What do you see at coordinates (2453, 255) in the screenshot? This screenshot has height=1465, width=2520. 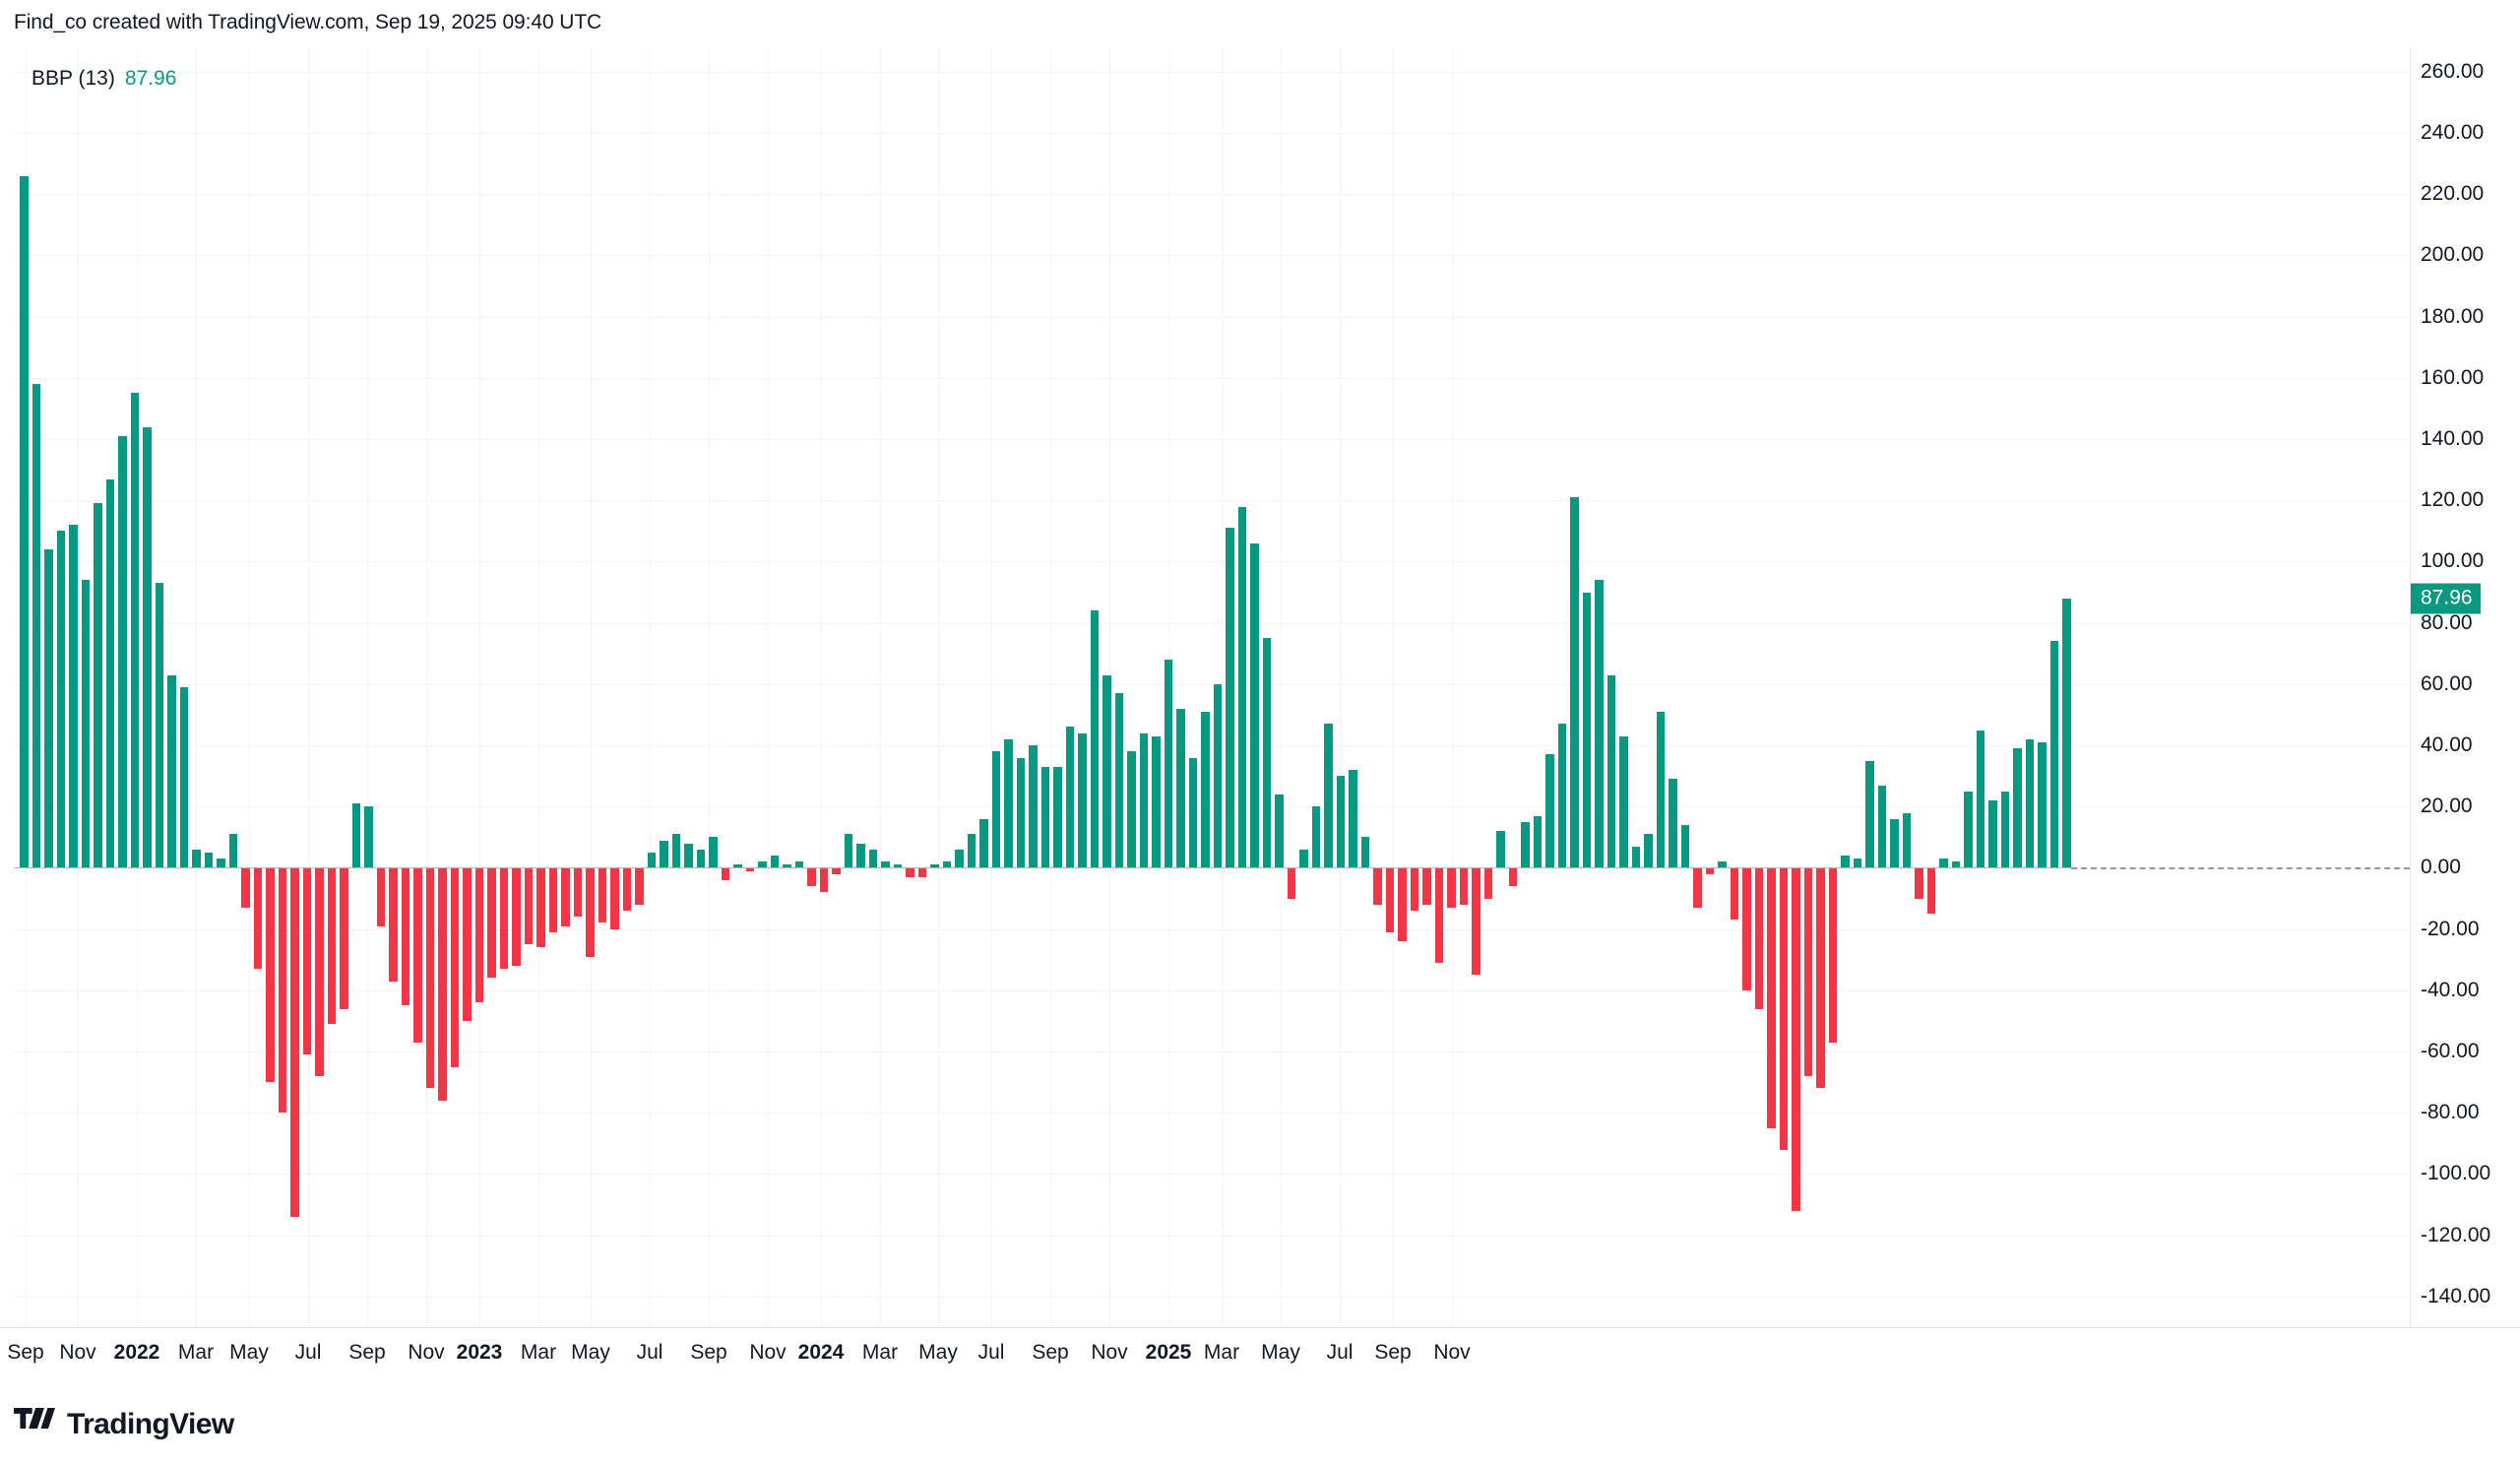 I see `price-axis-tick: 200.00` at bounding box center [2453, 255].